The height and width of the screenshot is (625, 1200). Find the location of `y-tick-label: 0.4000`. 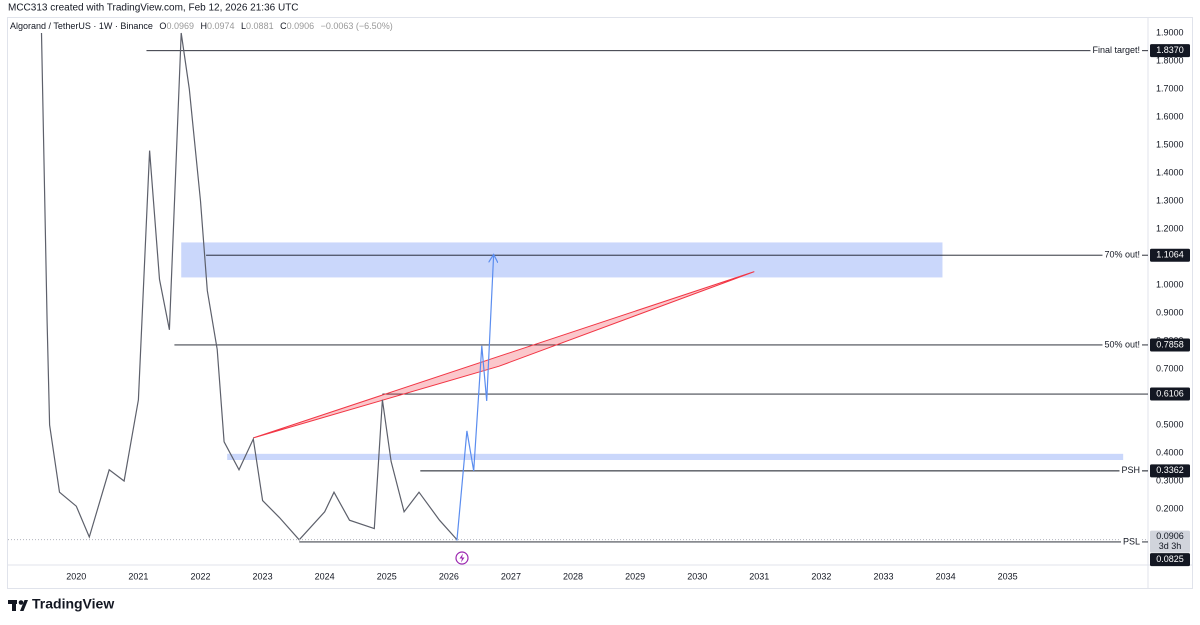

y-tick-label: 0.4000 is located at coordinates (1170, 452).